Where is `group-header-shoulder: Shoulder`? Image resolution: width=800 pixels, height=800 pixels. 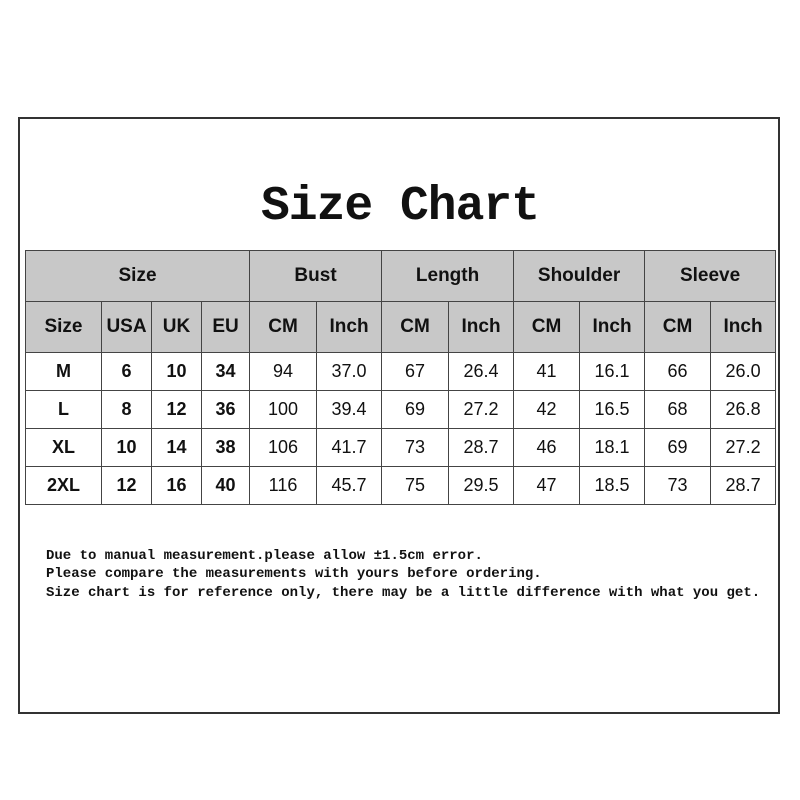
group-header-shoulder: Shoulder is located at coordinates (579, 276).